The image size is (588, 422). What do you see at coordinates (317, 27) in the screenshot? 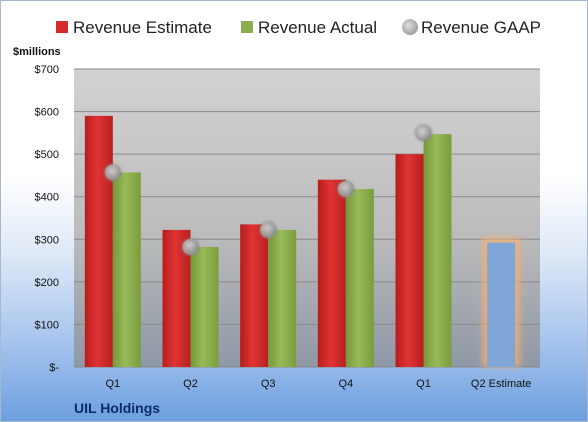
I see `legend-label: Revenue Actual` at bounding box center [317, 27].